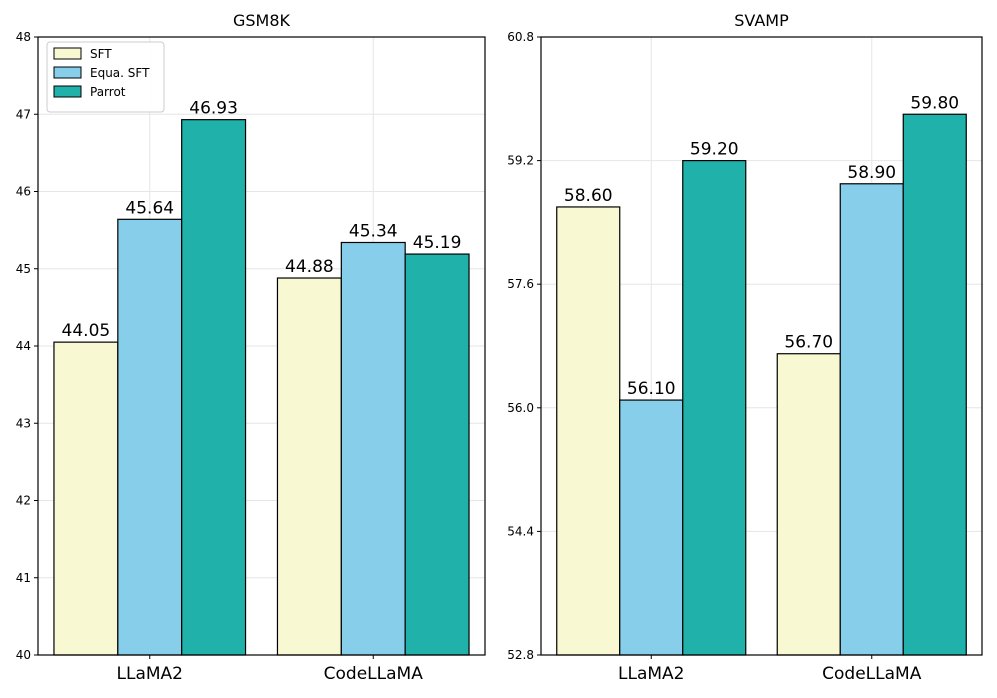 Image resolution: width=997 pixels, height=698 pixels. What do you see at coordinates (108, 92) in the screenshot?
I see `legend-label-parrot: Parrot` at bounding box center [108, 92].